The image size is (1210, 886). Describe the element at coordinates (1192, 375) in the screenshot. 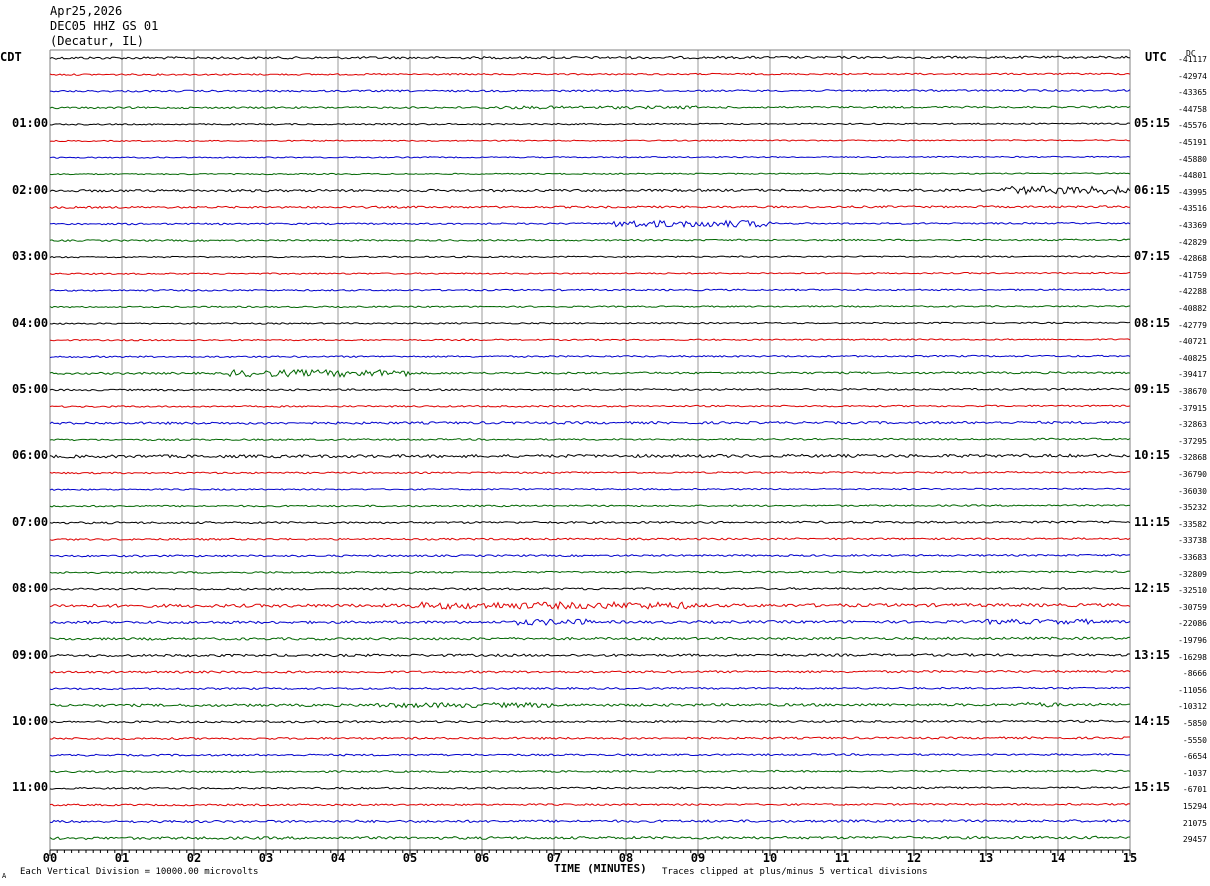

I see `dc-offset-label: -39417` at that location.